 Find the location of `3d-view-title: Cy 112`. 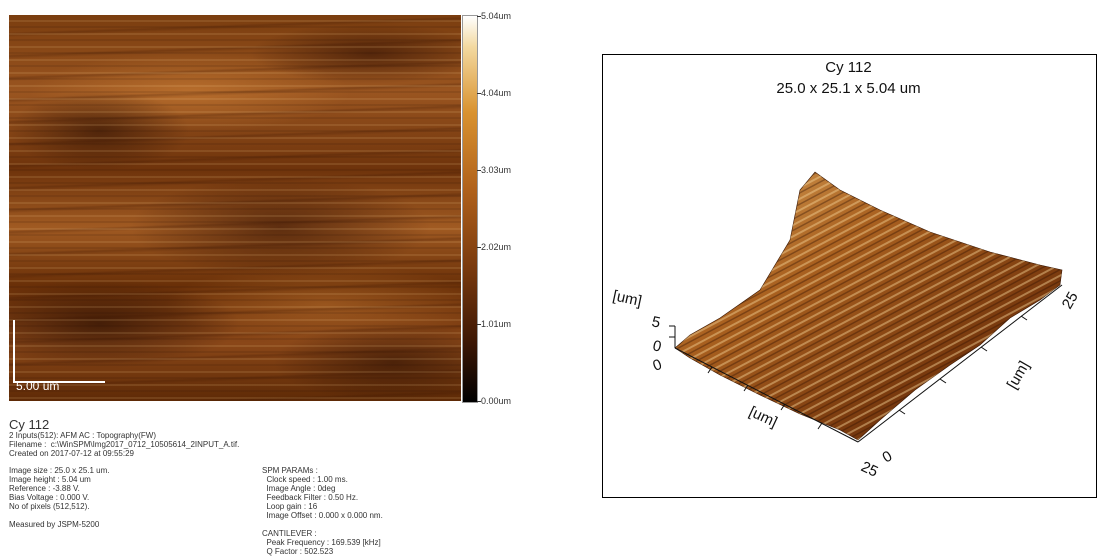

3d-view-title: Cy 112 is located at coordinates (848, 67).